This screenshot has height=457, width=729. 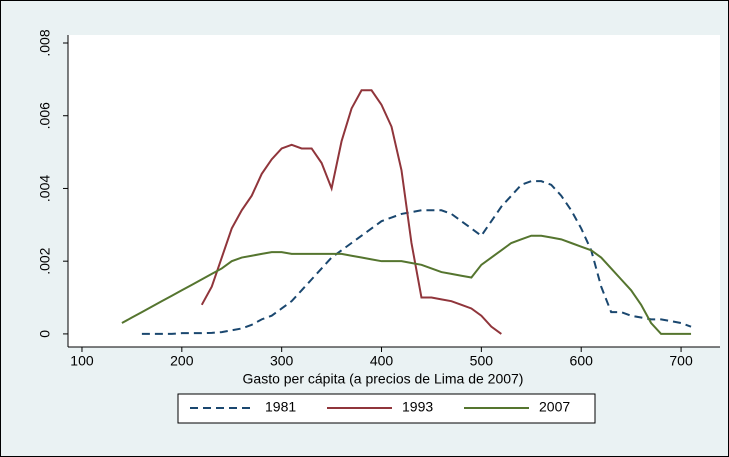 I want to click on legend-label: 1981, so click(x=280, y=407).